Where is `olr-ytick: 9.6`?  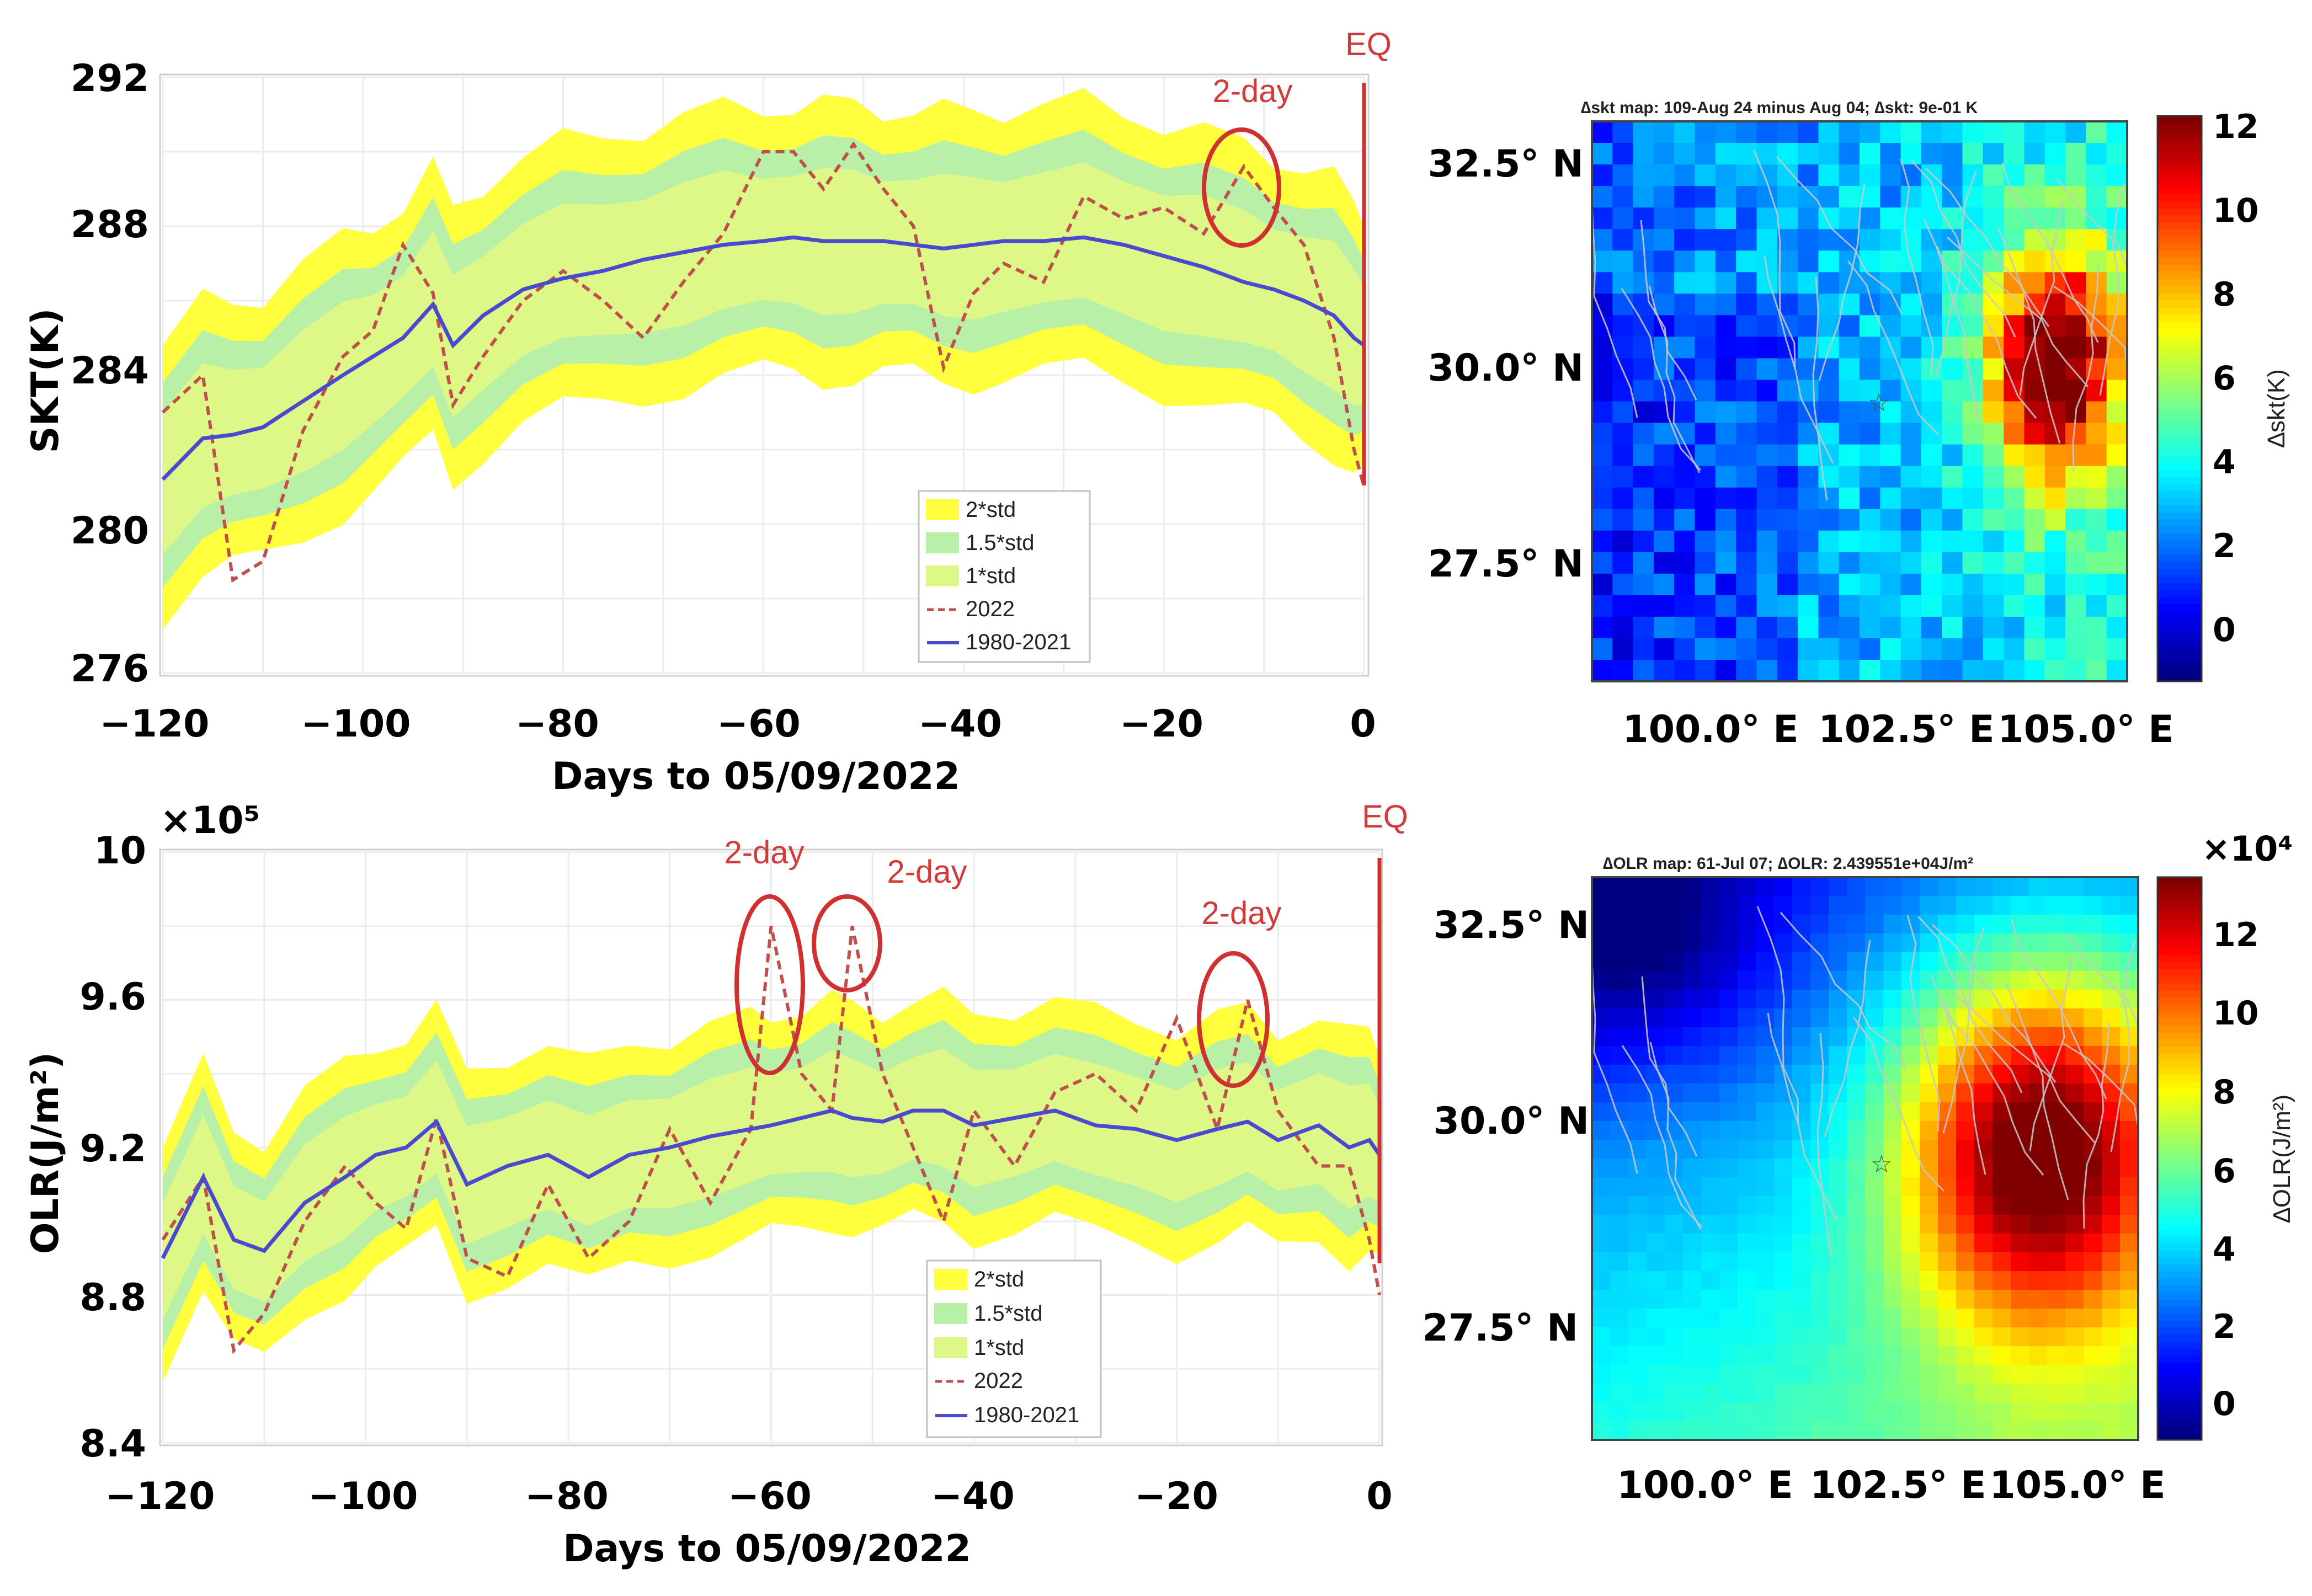
olr-ytick: 9.6 is located at coordinates (113, 997).